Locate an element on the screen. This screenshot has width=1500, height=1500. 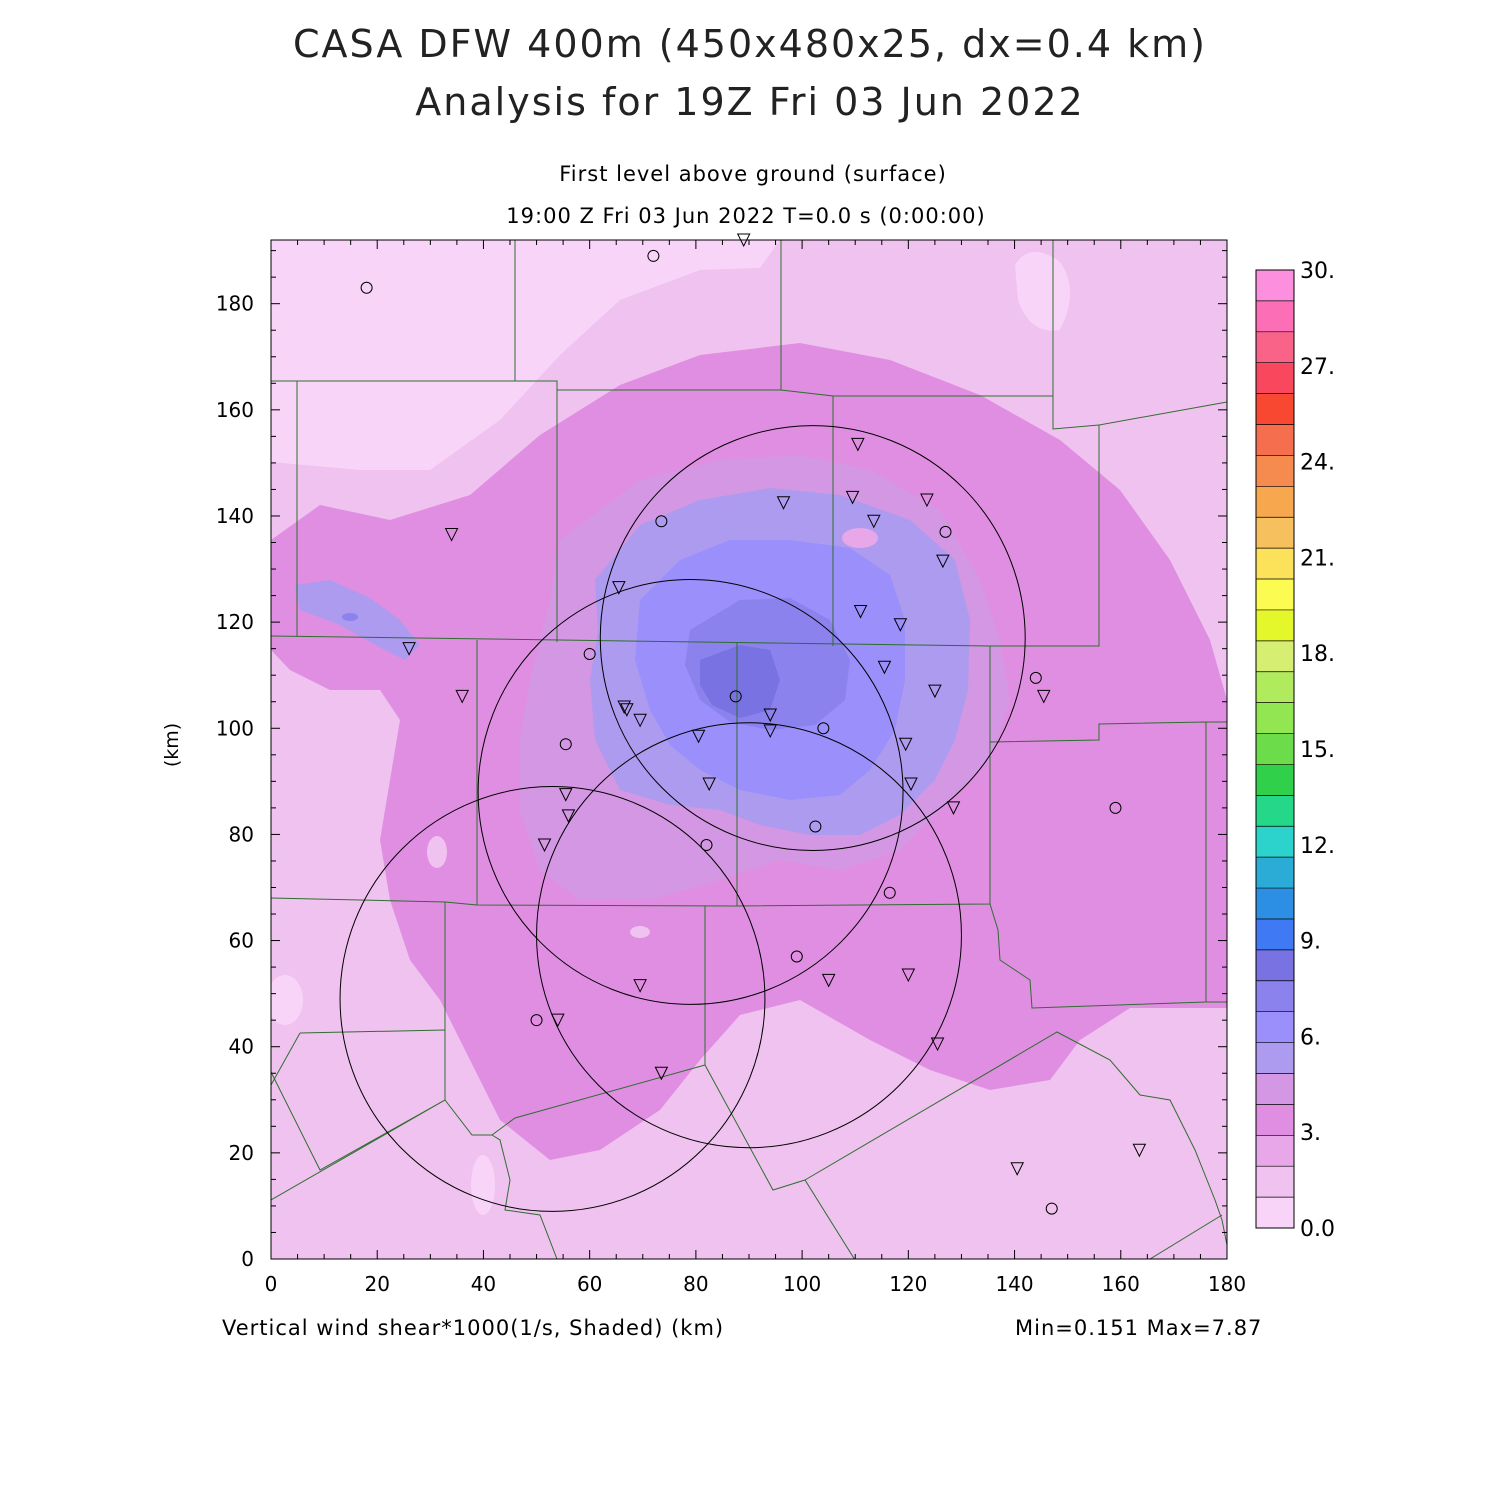
x-tick-label: 60 is located at coordinates (589, 1284).